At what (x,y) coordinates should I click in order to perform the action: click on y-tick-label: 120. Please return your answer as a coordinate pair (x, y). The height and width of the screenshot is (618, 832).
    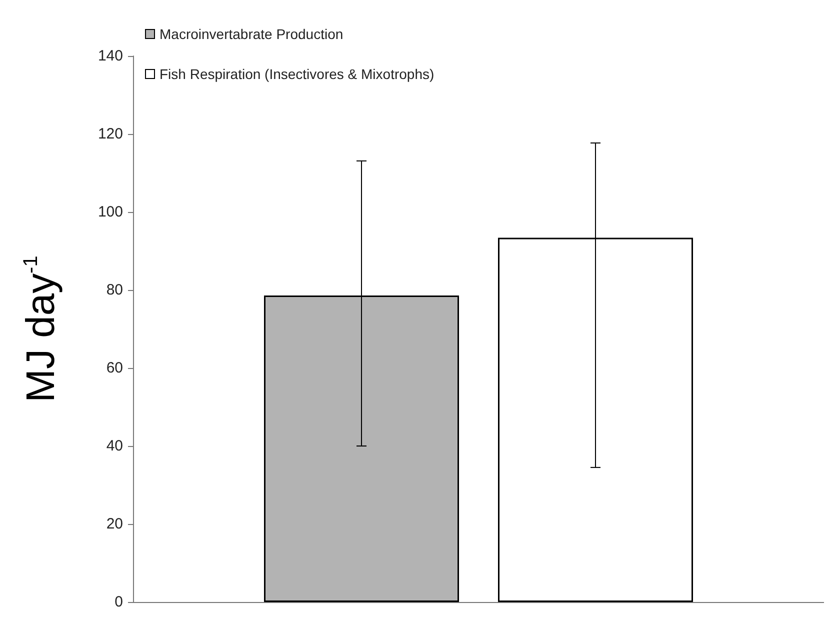
    Looking at the image, I should click on (110, 134).